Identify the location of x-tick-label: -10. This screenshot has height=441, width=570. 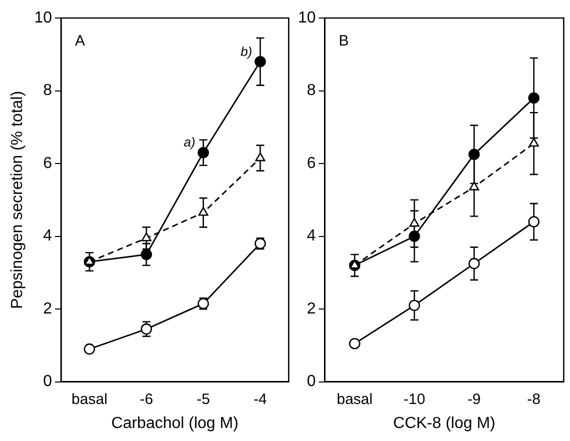
(415, 399).